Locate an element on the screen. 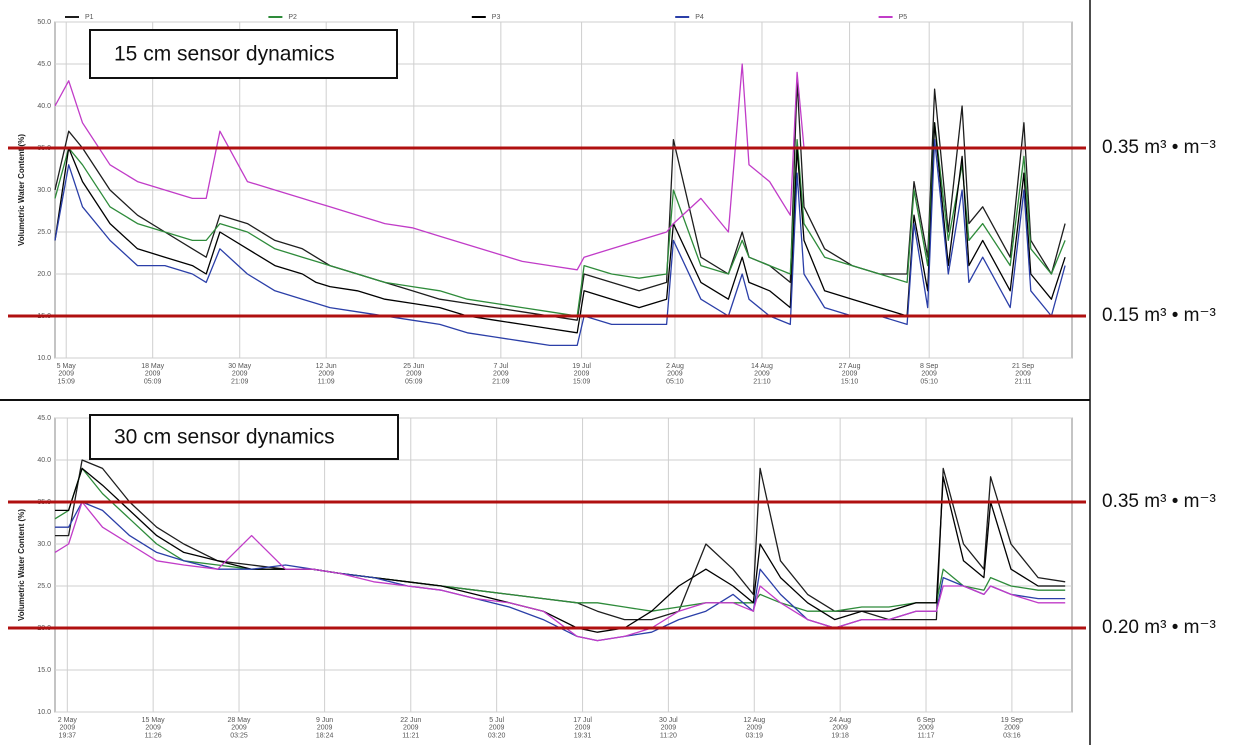  x-tick-label: 7 Jul 2009 21:09 is located at coordinates (501, 374).